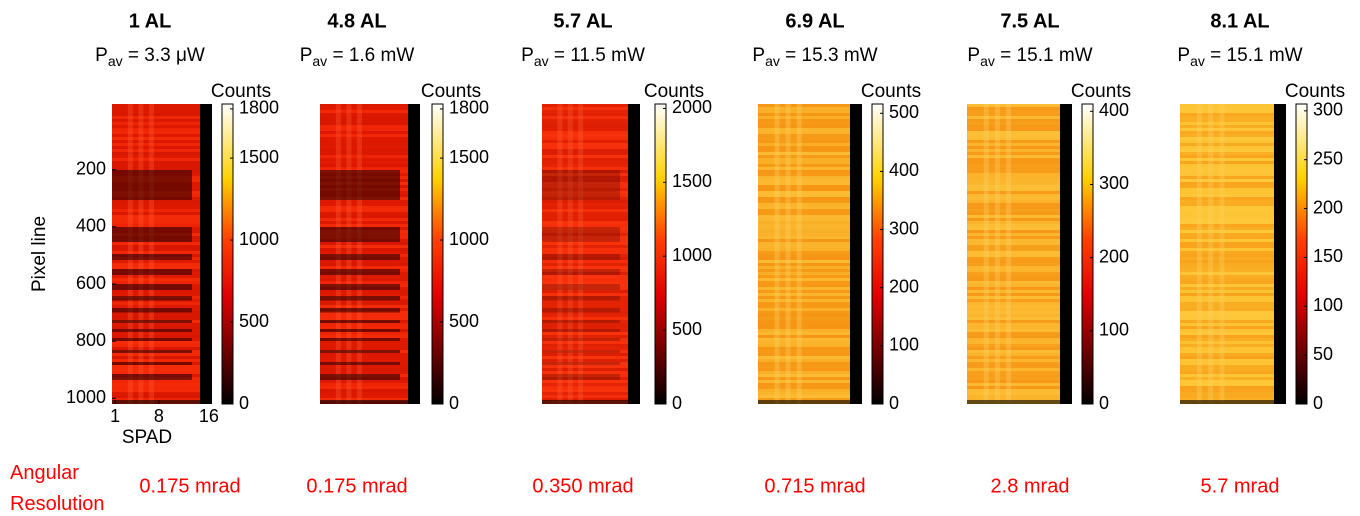 The image size is (1360, 516). Describe the element at coordinates (451, 91) in the screenshot. I see `colorbar-label: Counts` at that location.